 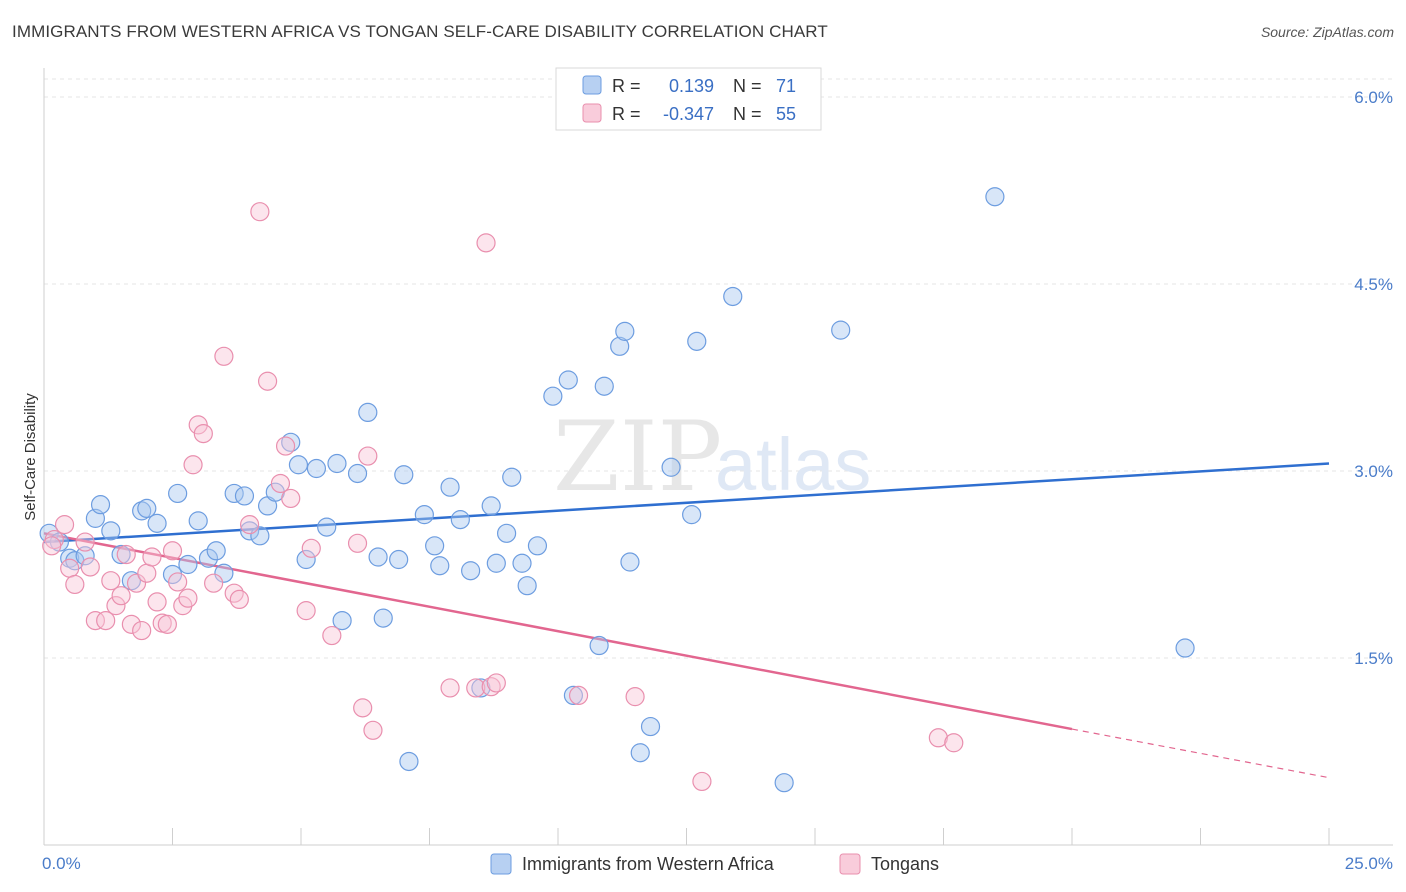 What do you see at coordinates (1373, 284) in the screenshot?
I see `y-tick-label: 4.5%` at bounding box center [1373, 284].